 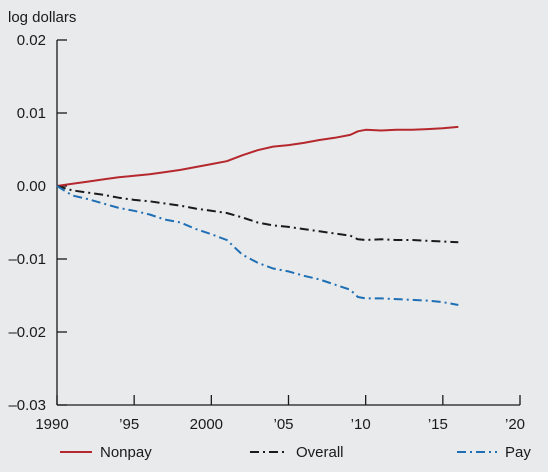 I want to click on x-tick-label: 1990, so click(x=51, y=424).